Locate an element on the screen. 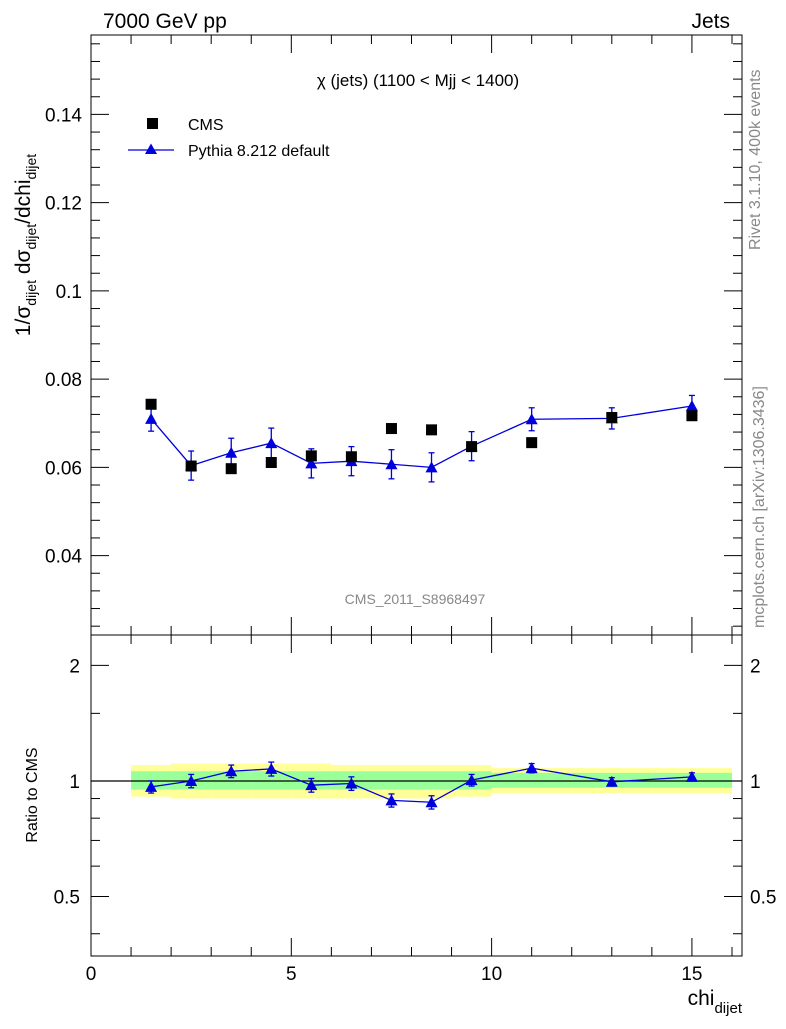 Image resolution: width=786 pixels, height=1029 pixels. main-y-tick-label: 0.12 is located at coordinates (63, 204).